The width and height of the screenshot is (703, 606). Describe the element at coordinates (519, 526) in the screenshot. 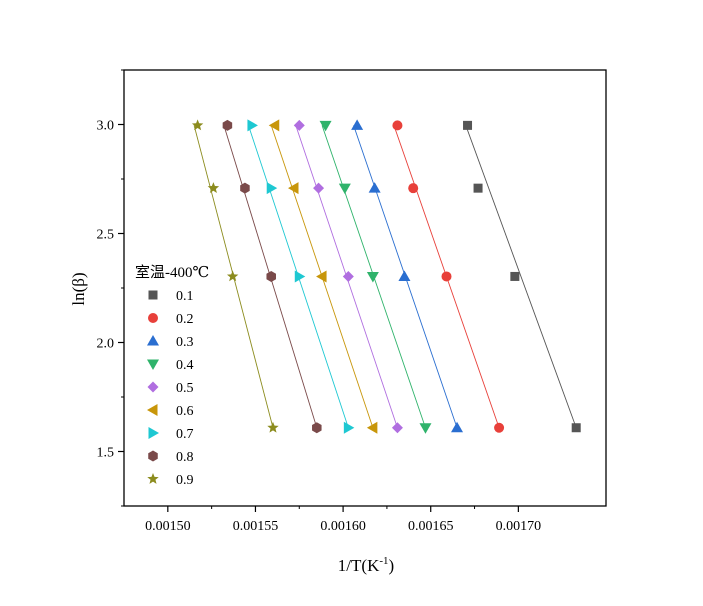

I see `x-tick-label: 0.00170` at that location.